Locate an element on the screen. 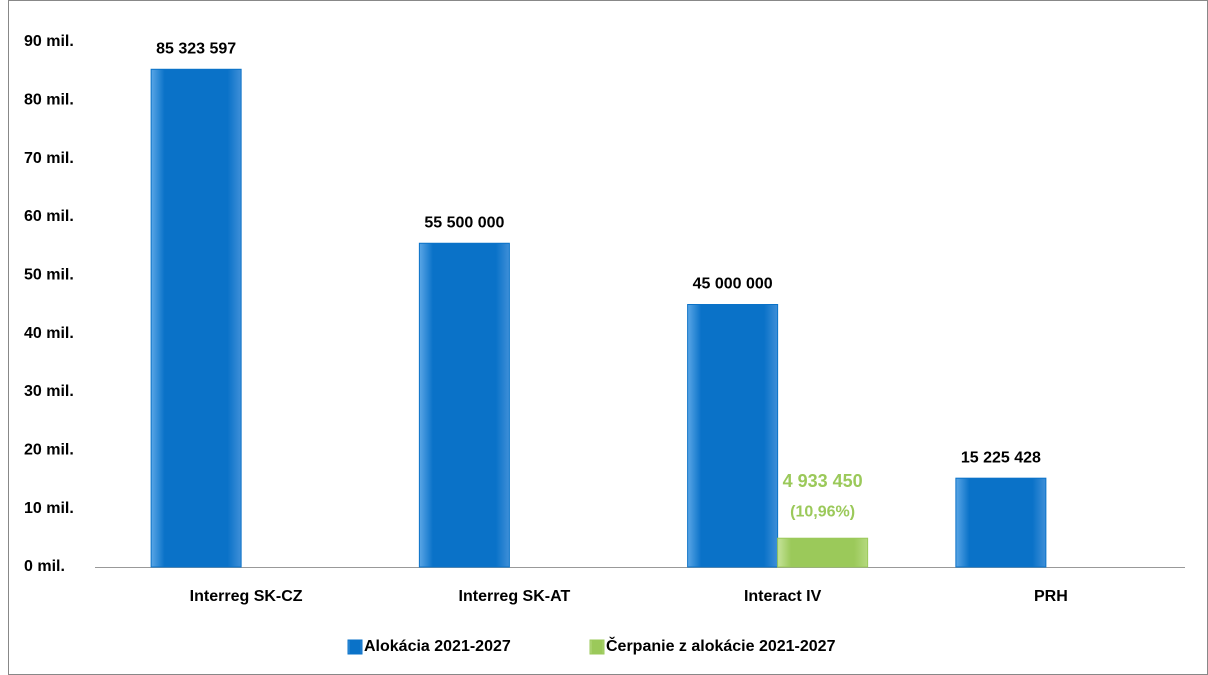 The width and height of the screenshot is (1208, 675). y-tick-label: 50 mil. is located at coordinates (49, 275).